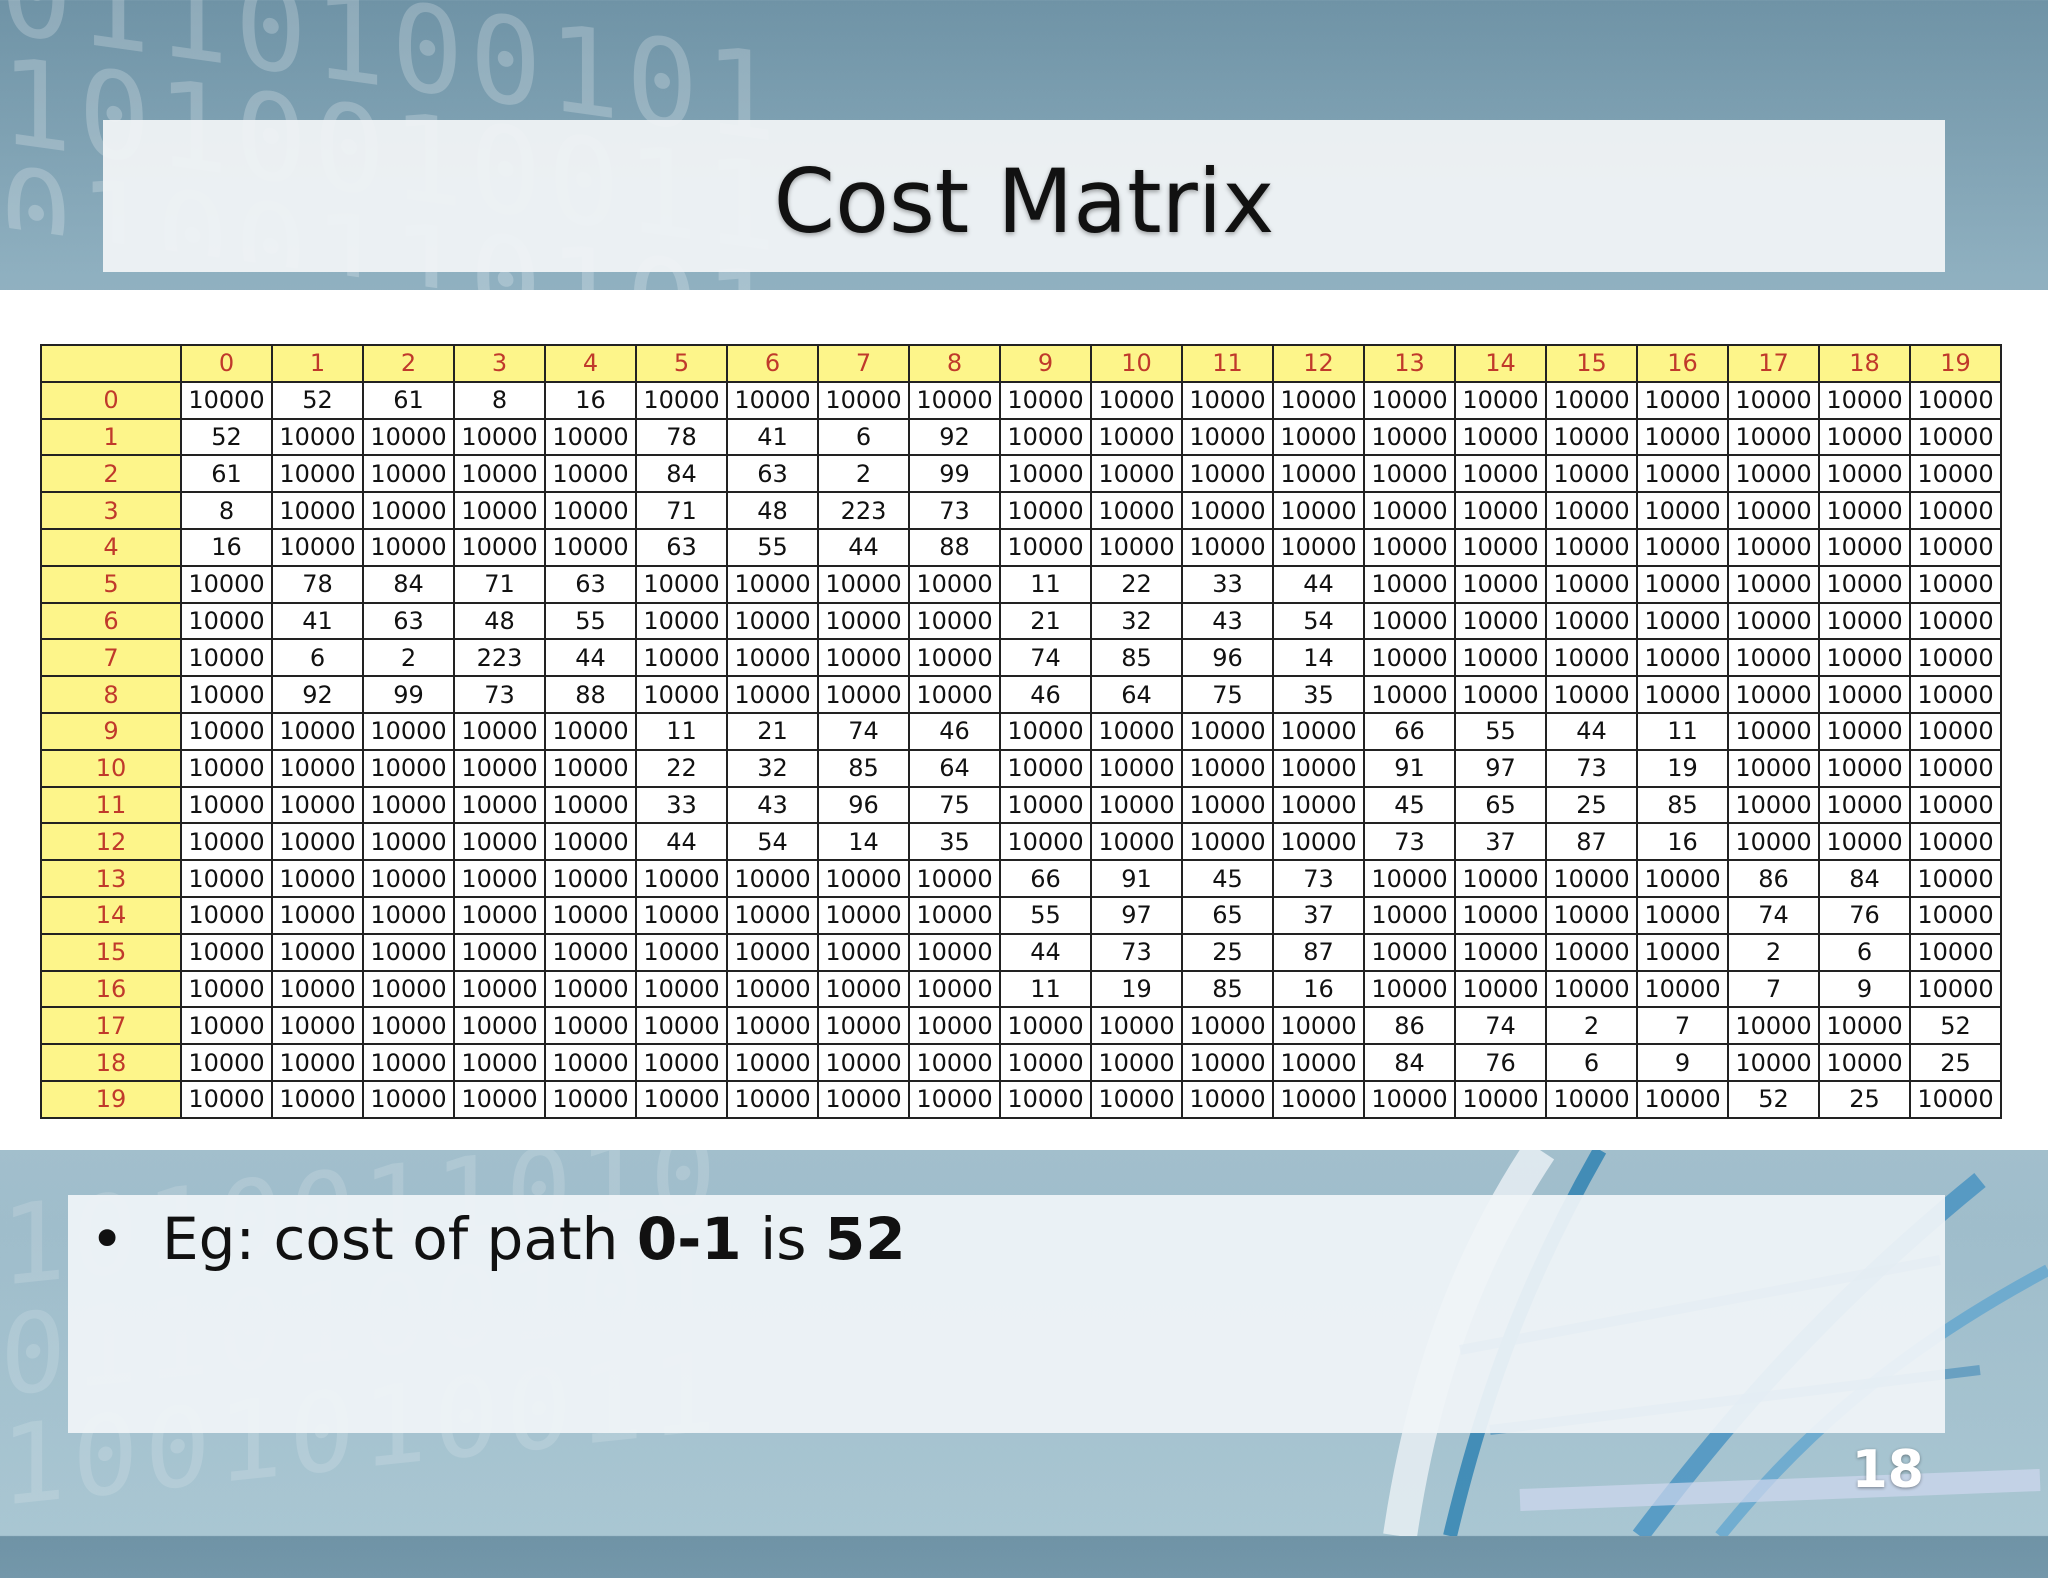 The height and width of the screenshot is (1578, 2048). Describe the element at coordinates (111, 510) in the screenshot. I see `row-header: 3` at that location.